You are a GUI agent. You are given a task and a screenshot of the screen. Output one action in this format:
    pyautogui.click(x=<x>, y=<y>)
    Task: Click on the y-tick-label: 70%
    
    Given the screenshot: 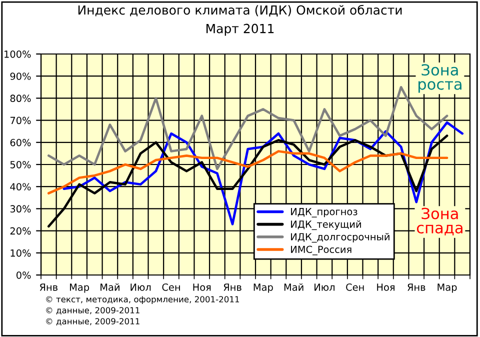 What is the action you would take?
    pyautogui.click(x=20, y=120)
    